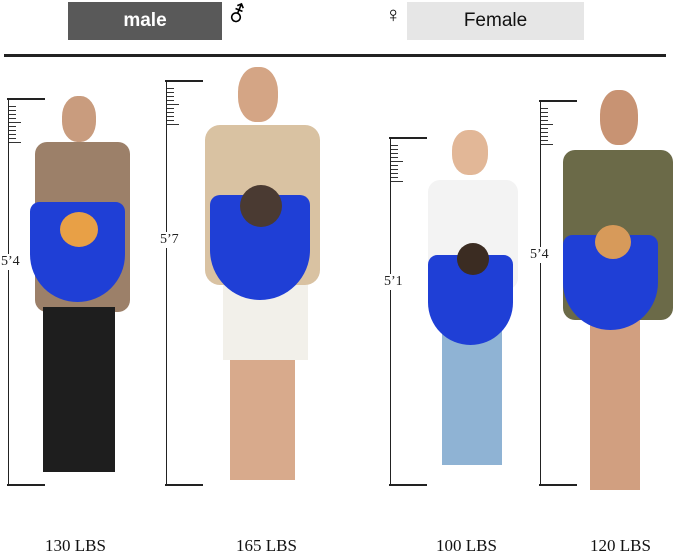 The image size is (679, 556). Describe the element at coordinates (335, 55) in the screenshot. I see `divider` at that location.